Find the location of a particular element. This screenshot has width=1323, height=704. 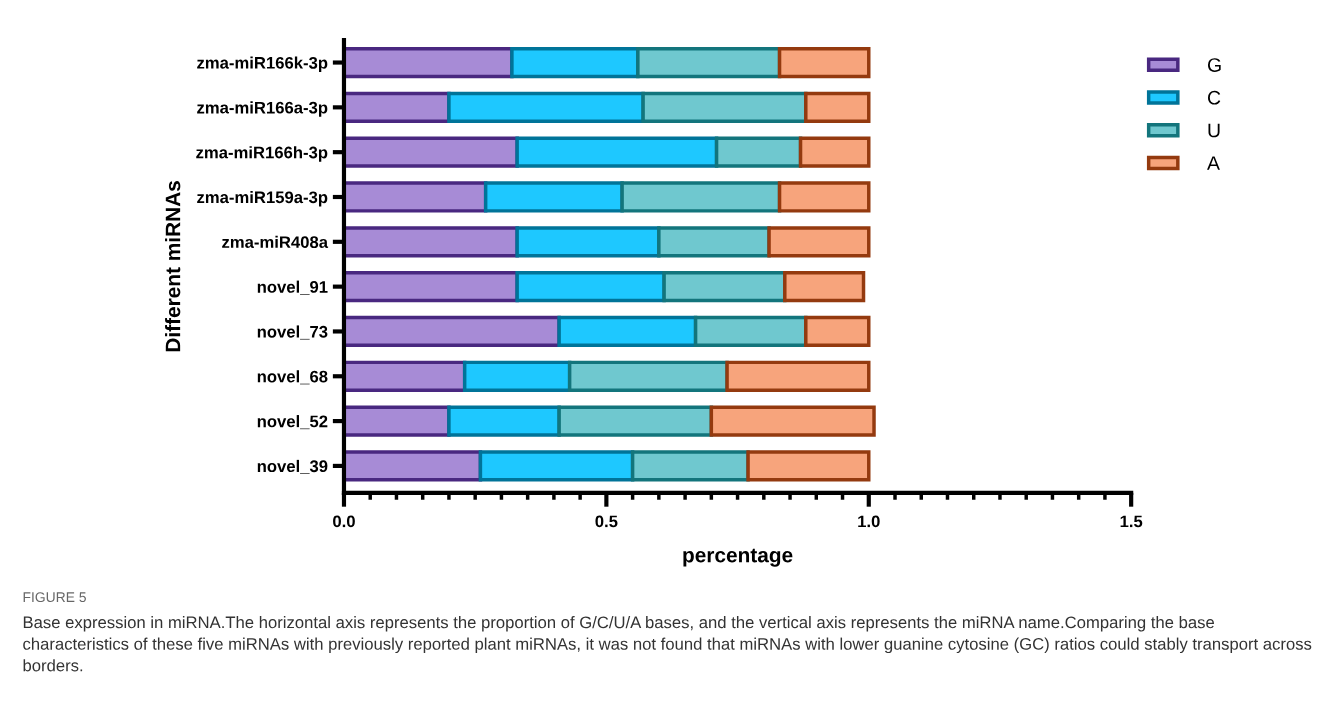

y-tick-label: novel_39 is located at coordinates (292, 466).